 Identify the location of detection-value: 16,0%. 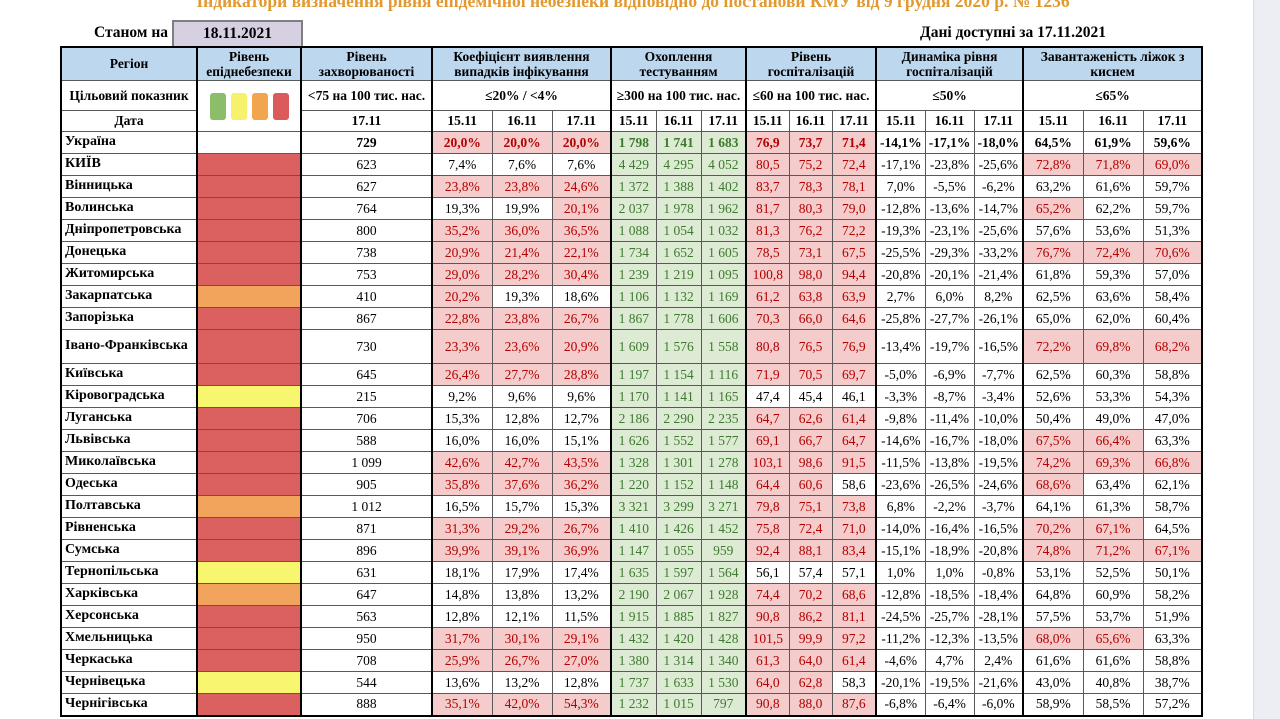
(462, 440).